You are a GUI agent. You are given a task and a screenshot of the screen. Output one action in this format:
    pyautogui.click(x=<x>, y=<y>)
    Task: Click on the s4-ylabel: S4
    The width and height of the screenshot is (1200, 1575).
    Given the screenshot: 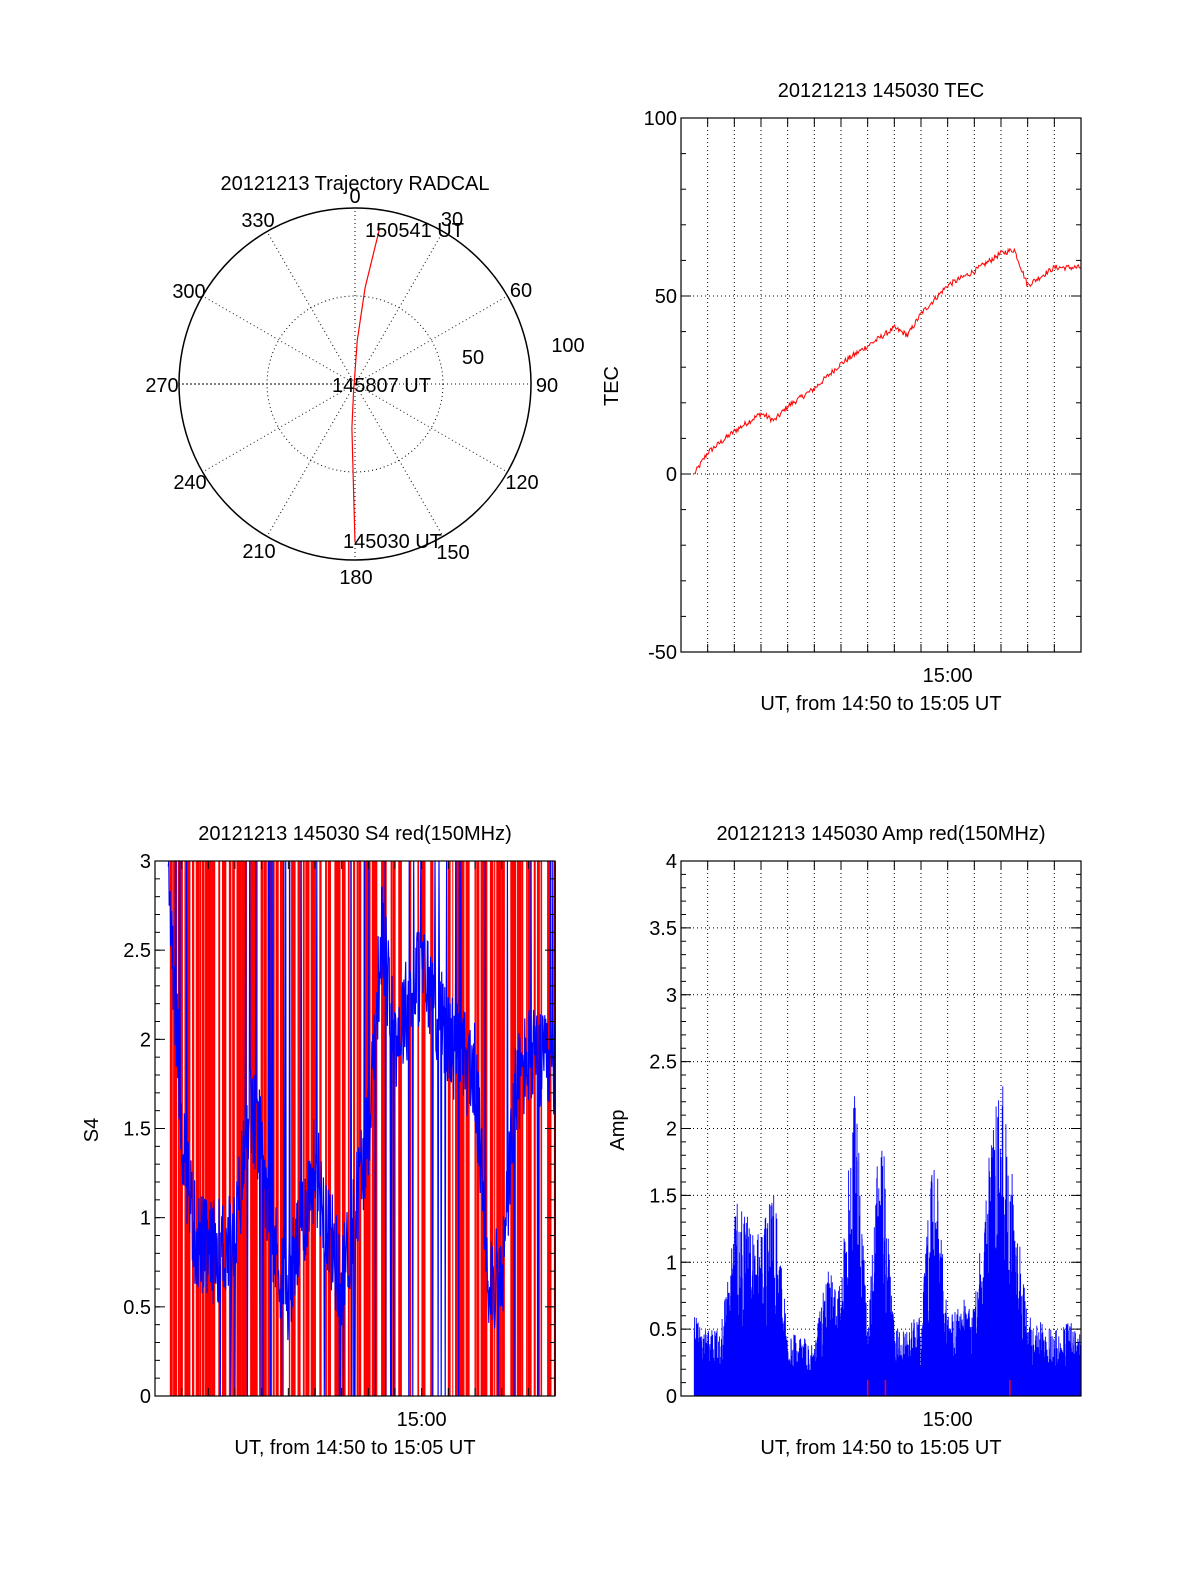 What is the action you would take?
    pyautogui.click(x=92, y=1130)
    